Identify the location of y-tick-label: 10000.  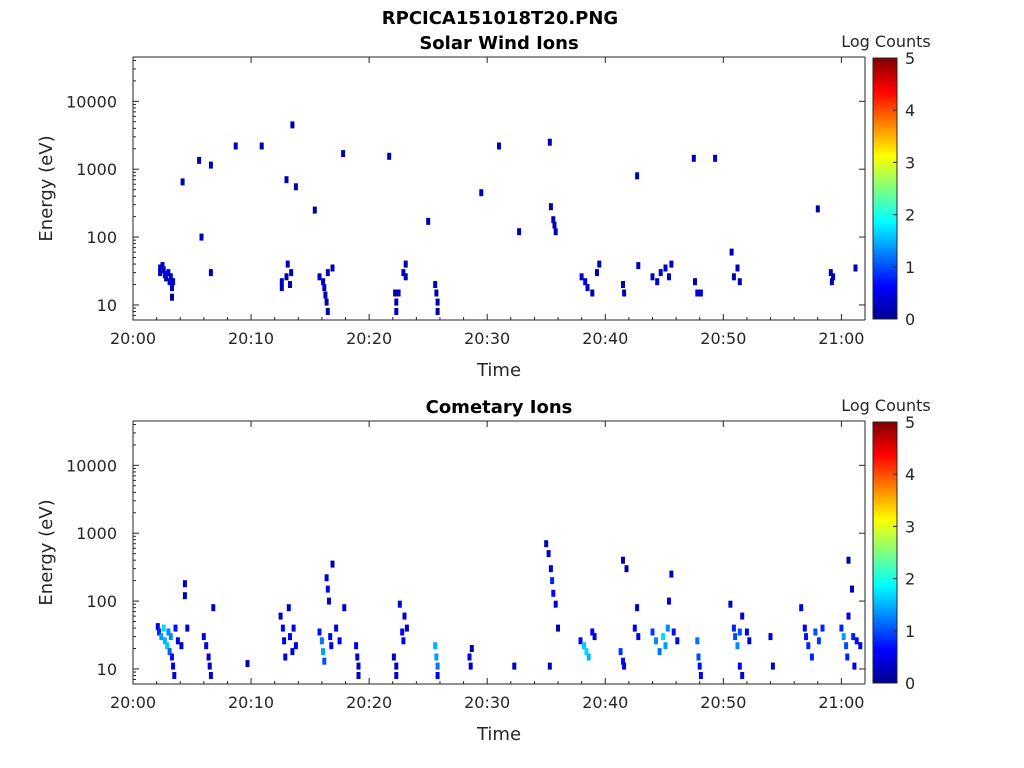
(91, 465).